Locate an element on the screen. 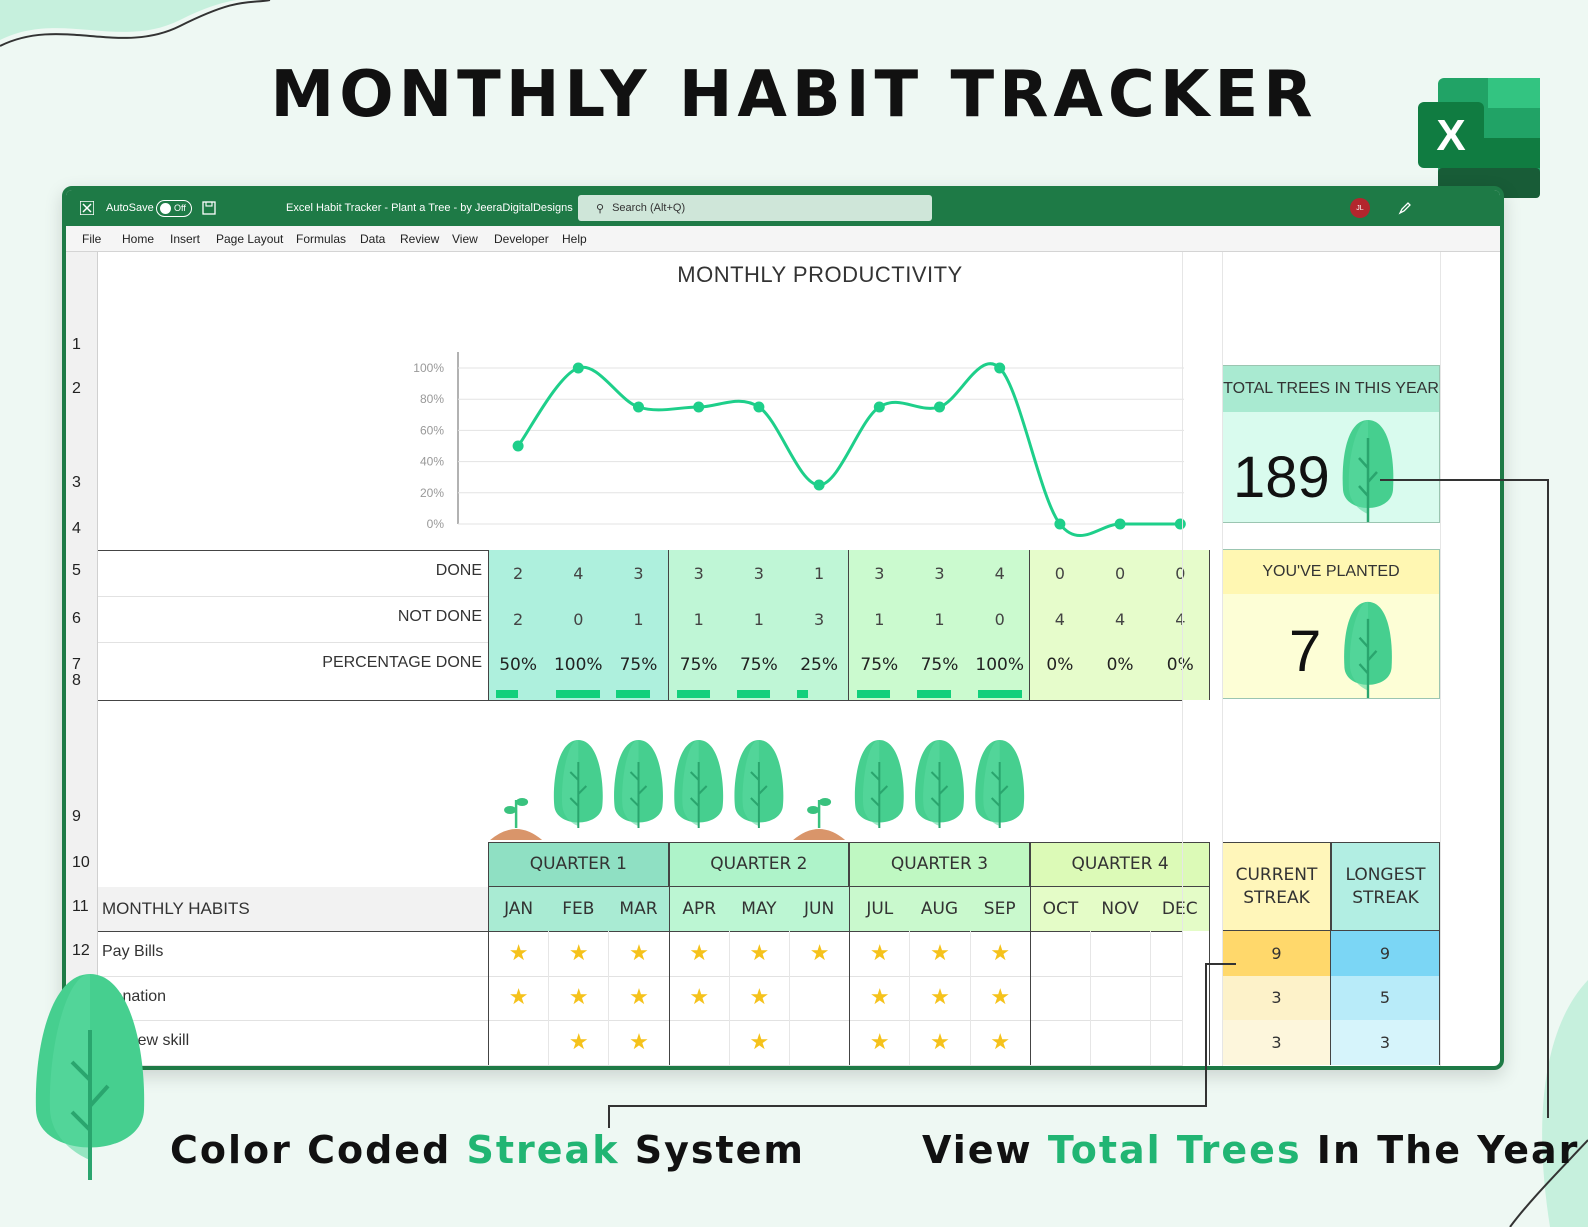 The width and height of the screenshot is (1588, 1227). summary-cell: 100% is located at coordinates (999, 665).